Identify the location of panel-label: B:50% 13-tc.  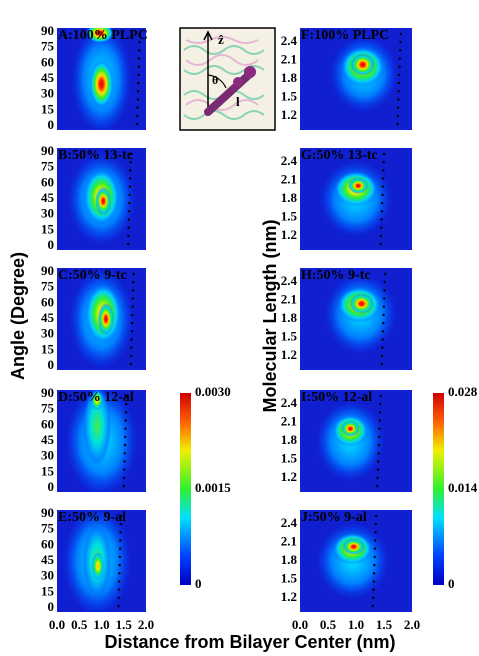
(95, 155).